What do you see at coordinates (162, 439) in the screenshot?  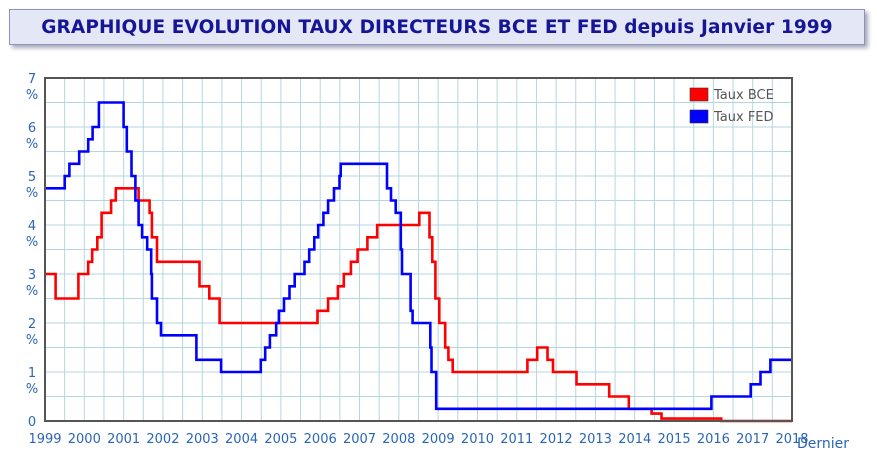 I see `x-tick-label: 2002` at bounding box center [162, 439].